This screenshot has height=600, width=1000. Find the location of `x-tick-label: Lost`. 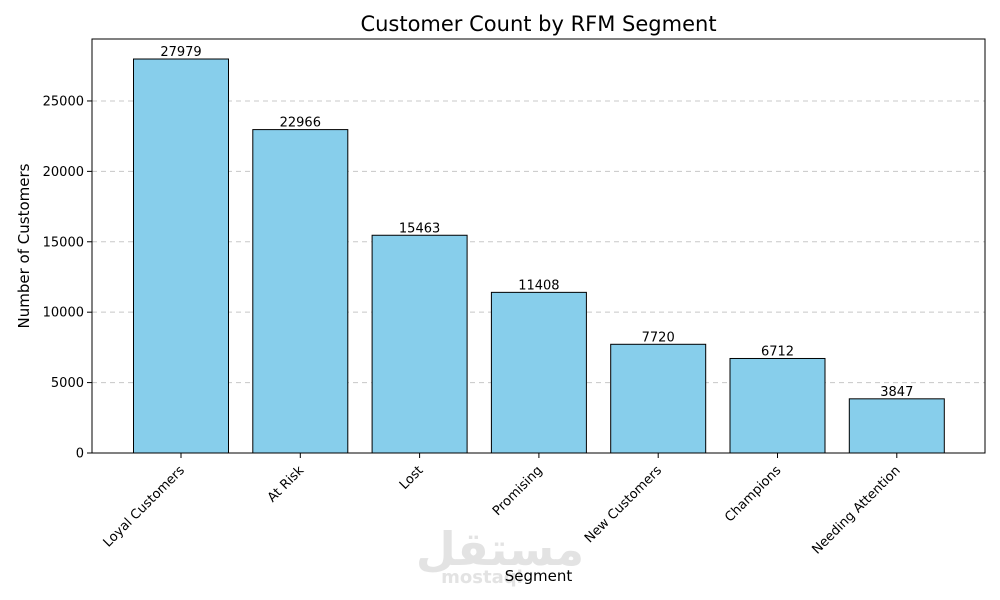

x-tick-label: Lost is located at coordinates (412, 478).